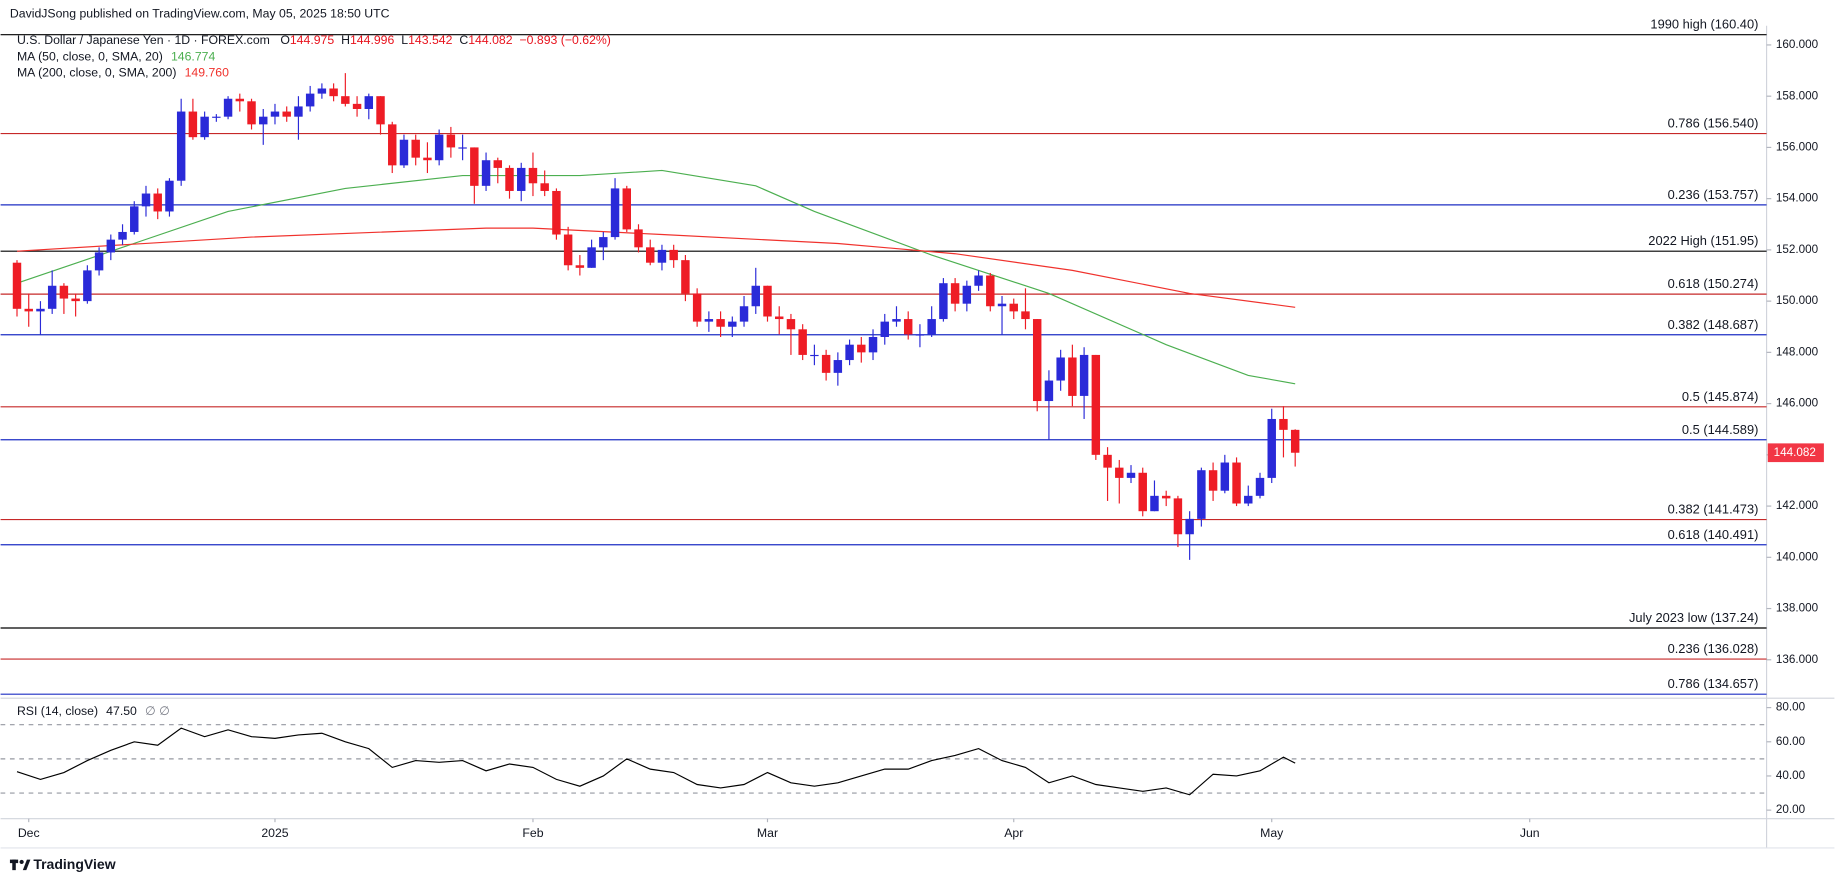 The width and height of the screenshot is (1835, 883). Describe the element at coordinates (1272, 833) in the screenshot. I see `x-tick-label: May` at that location.